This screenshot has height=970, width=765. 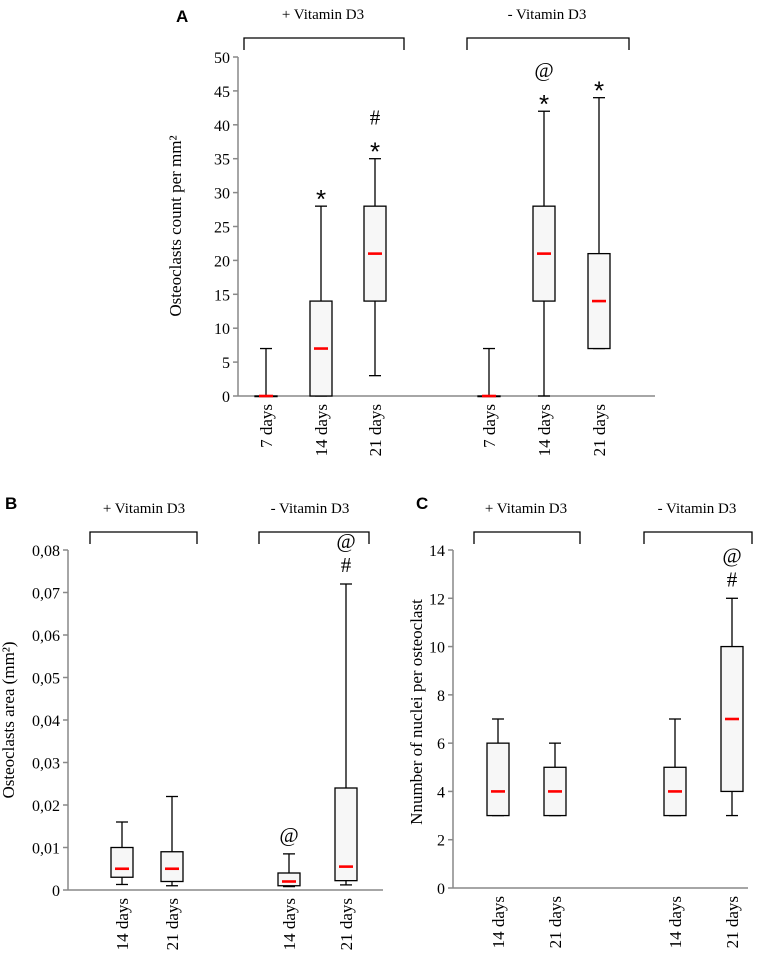 What do you see at coordinates (226, 363) in the screenshot?
I see `y-tick-label: 5` at bounding box center [226, 363].